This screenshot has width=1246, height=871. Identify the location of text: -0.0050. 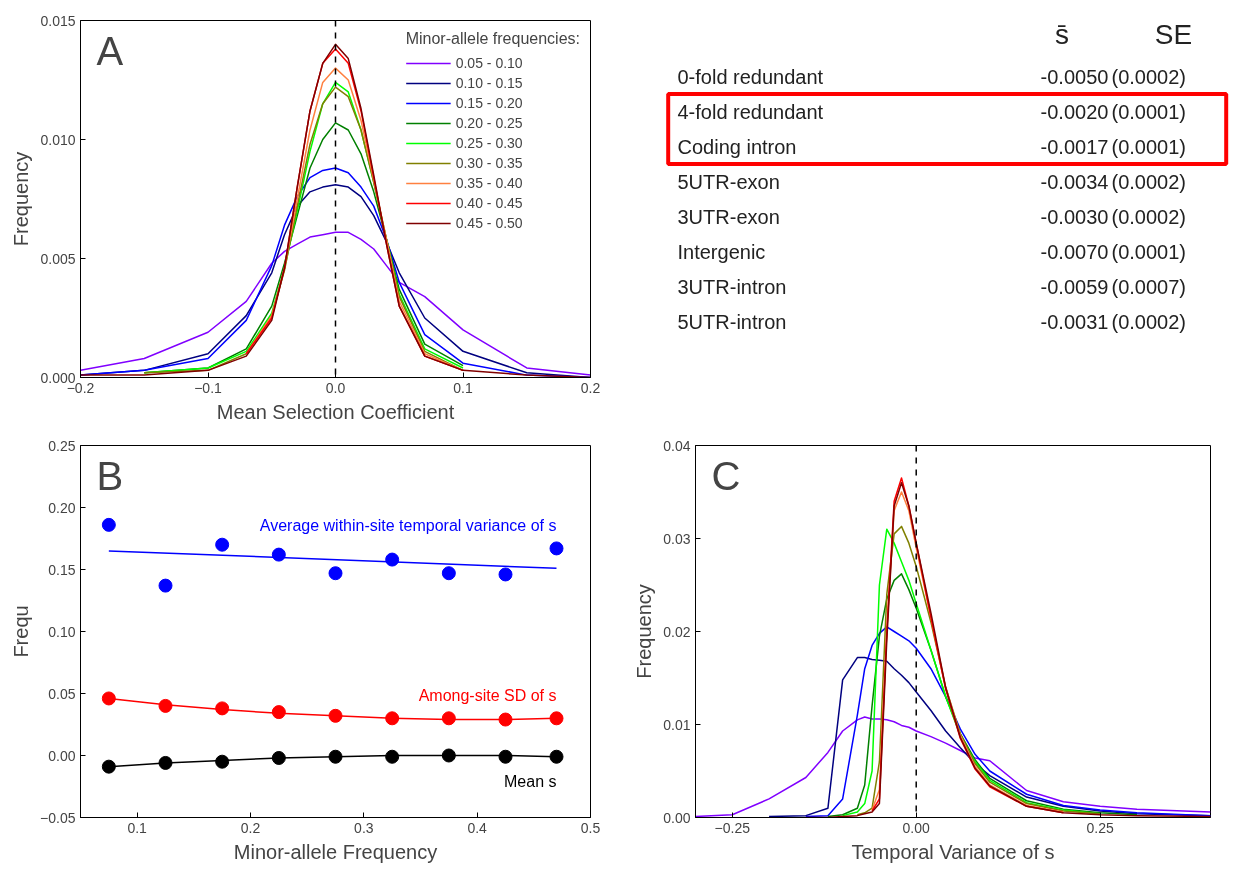
(1074, 76).